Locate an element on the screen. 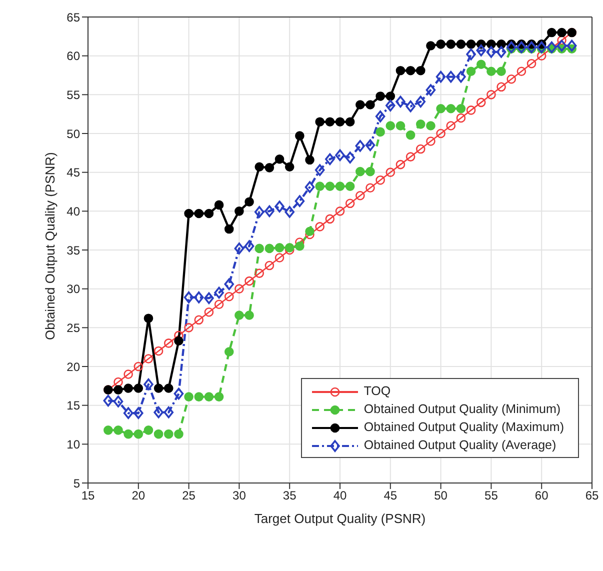 This screenshot has height=571, width=603. y-tick-label: 10 is located at coordinates (73, 444).